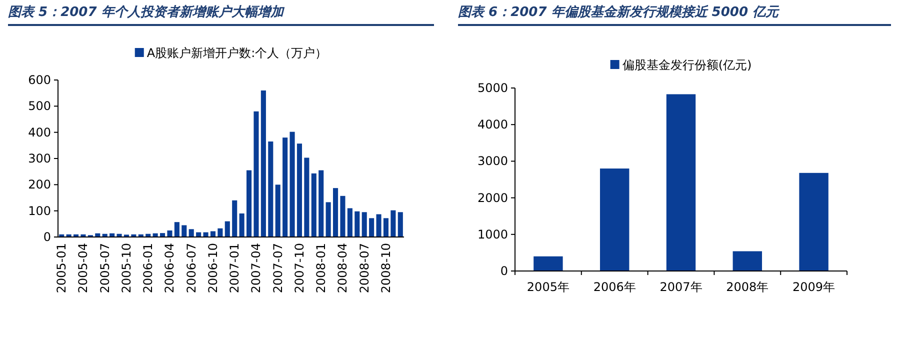  Describe the element at coordinates (105, 268) in the screenshot. I see `x-tick-label: 2005-07` at that location.